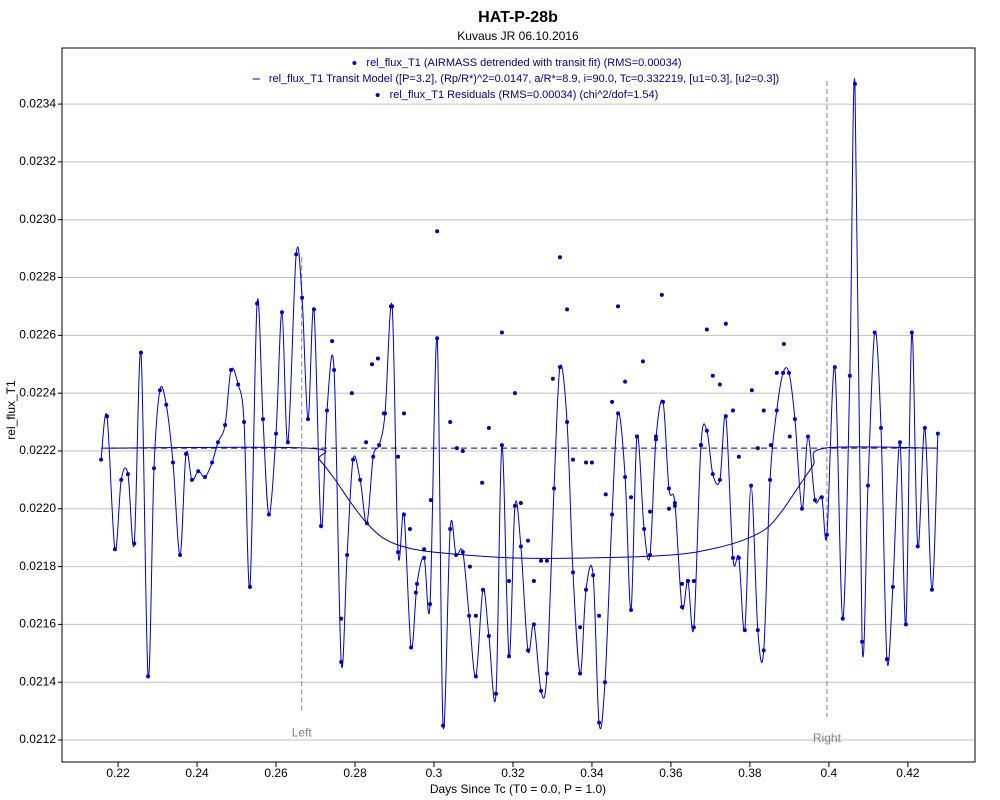 The height and width of the screenshot is (800, 1000). Describe the element at coordinates (37, 624) in the screenshot. I see `y-tick-label: 0.0216` at that location.